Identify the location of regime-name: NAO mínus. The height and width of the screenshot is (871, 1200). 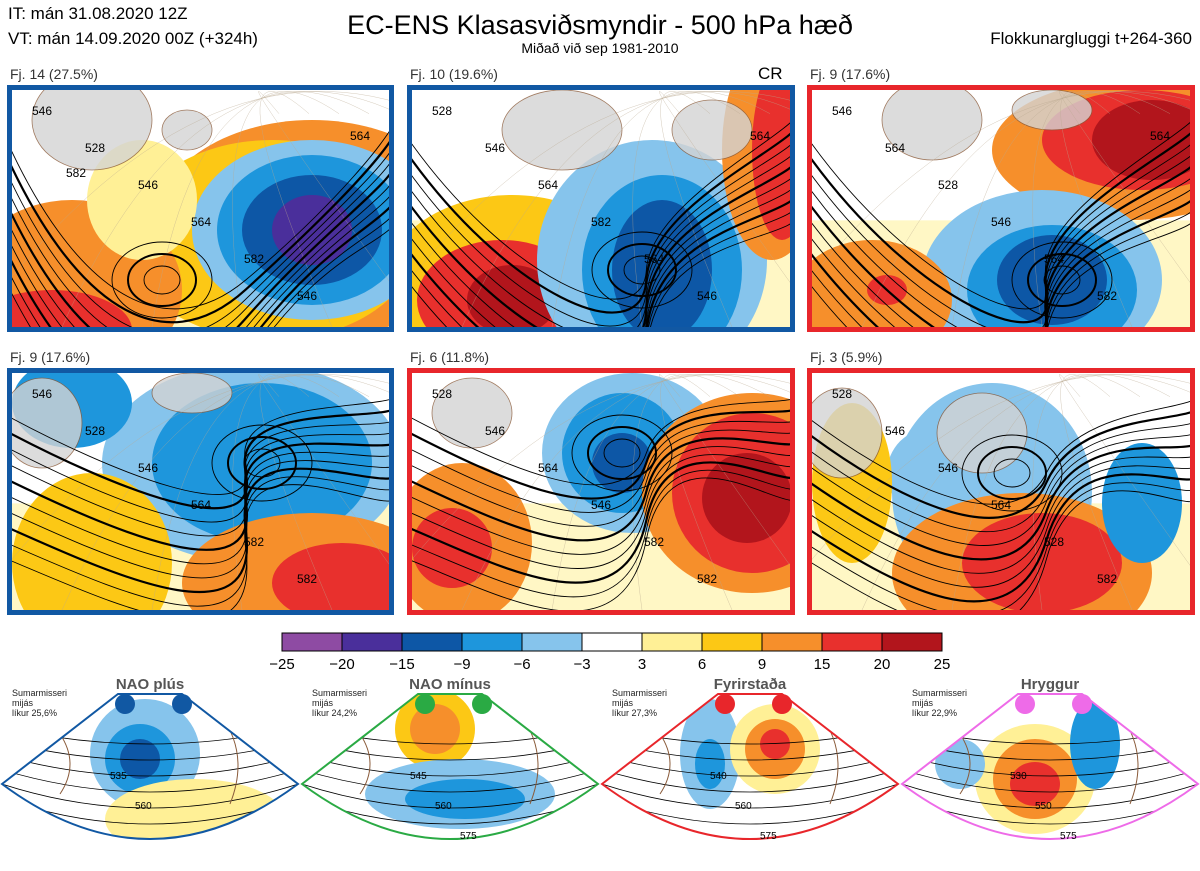
(450, 684).